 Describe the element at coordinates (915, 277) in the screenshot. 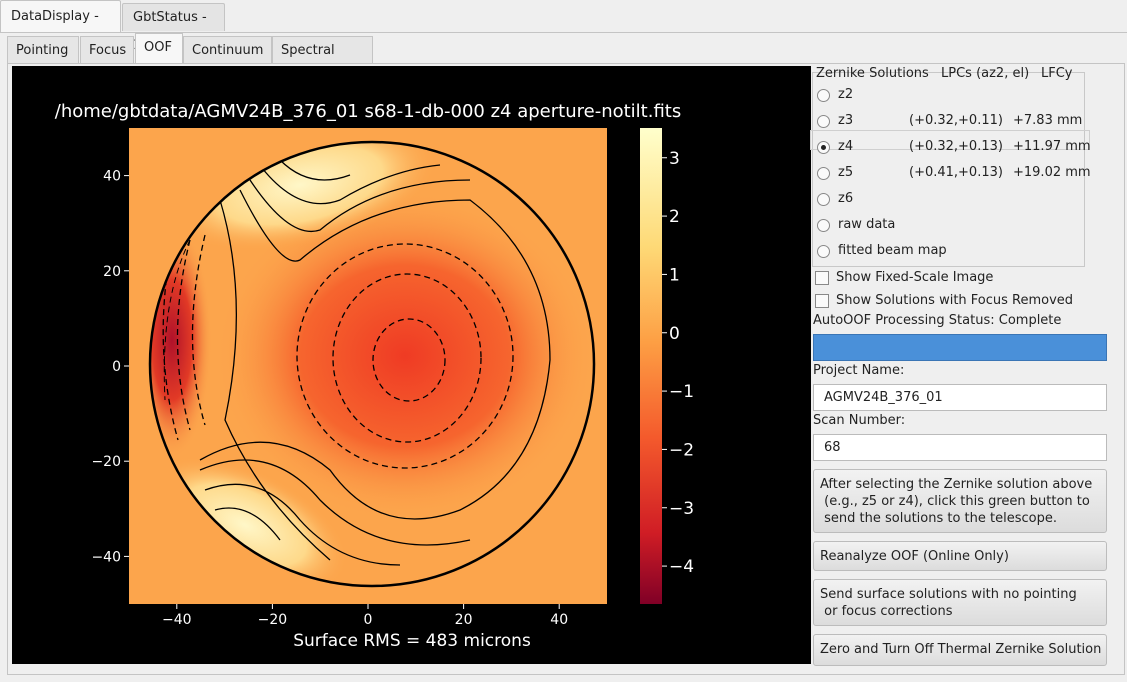

I see `checkbox-label: Show Fixed-Scale Image` at that location.